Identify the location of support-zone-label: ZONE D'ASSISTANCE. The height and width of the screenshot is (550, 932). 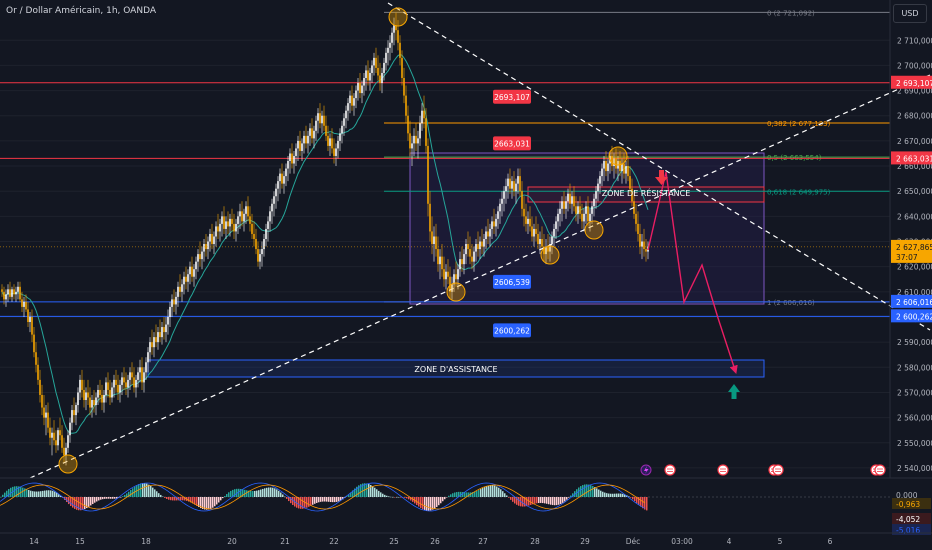
(455, 369).